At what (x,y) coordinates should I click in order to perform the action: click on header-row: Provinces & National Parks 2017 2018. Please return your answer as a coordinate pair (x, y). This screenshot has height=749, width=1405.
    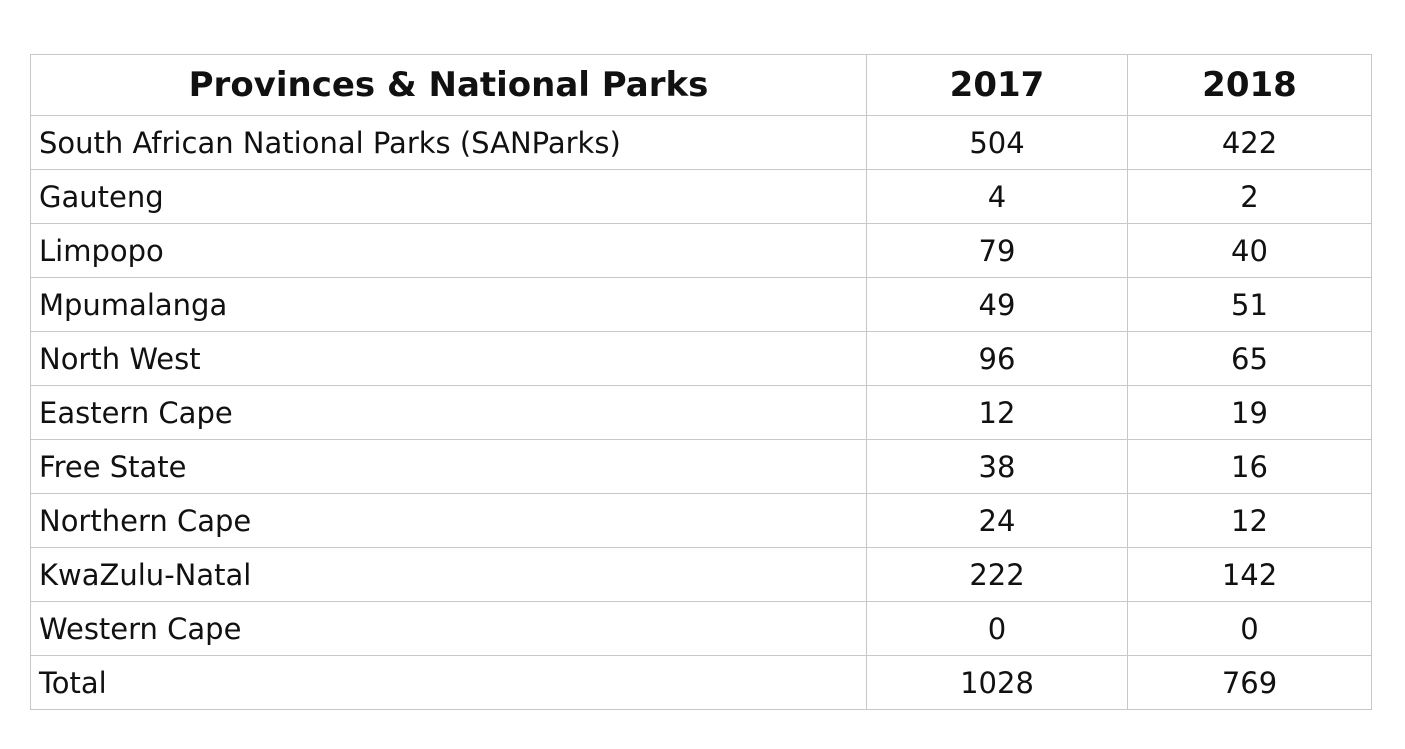
    Looking at the image, I should click on (701, 85).